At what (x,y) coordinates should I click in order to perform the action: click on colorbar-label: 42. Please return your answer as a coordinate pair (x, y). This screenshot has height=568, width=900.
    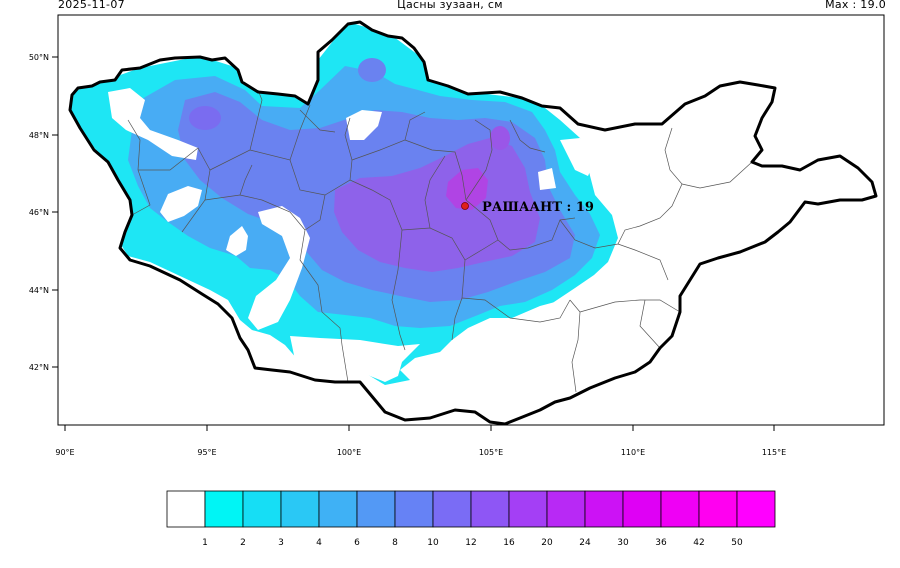
    Looking at the image, I should click on (698, 543).